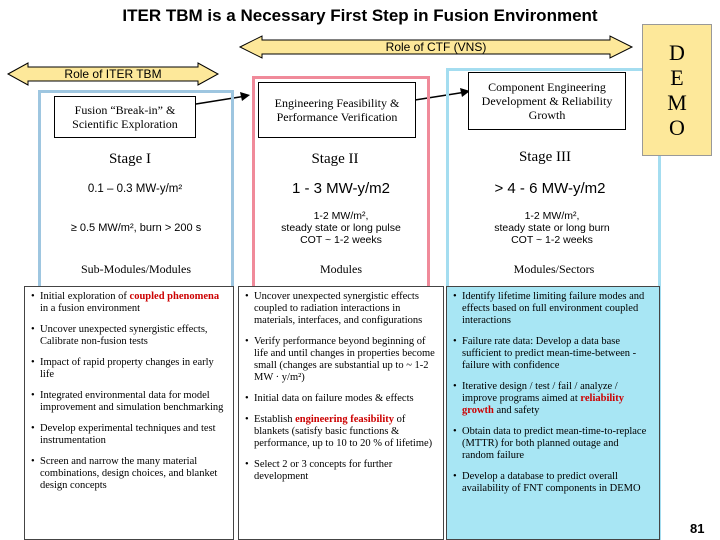  What do you see at coordinates (130, 159) in the screenshot?
I see `stage-label-1: Stage I` at bounding box center [130, 159].